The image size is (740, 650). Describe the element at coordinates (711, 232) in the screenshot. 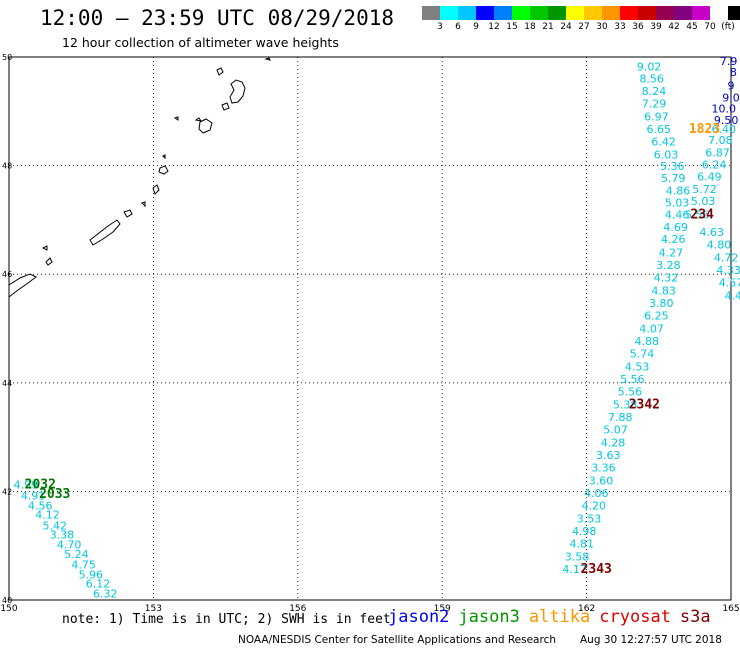

I see `wave-height-value: 4.63` at that location.